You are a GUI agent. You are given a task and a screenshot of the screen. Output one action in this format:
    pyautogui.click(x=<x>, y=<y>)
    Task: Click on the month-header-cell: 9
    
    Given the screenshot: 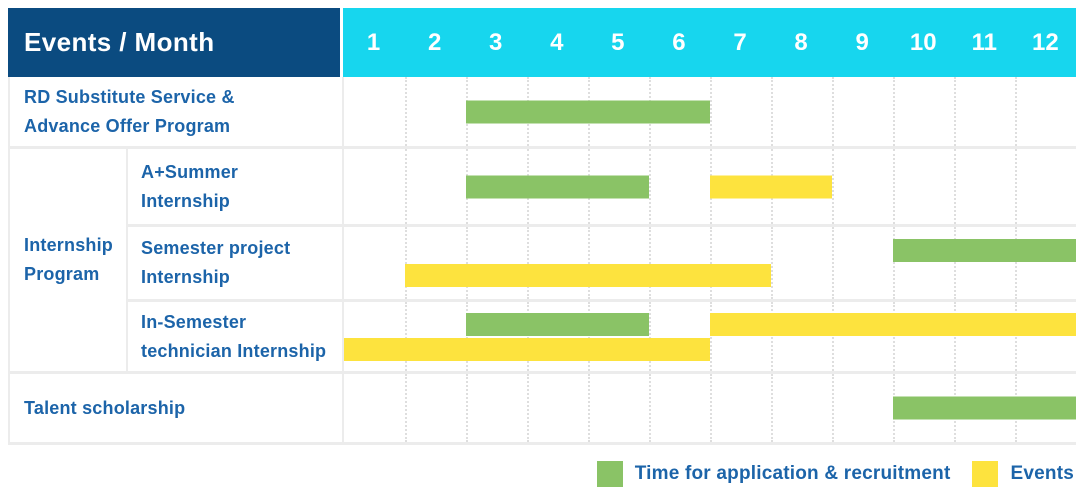 What is the action you would take?
    pyautogui.click(x=862, y=42)
    